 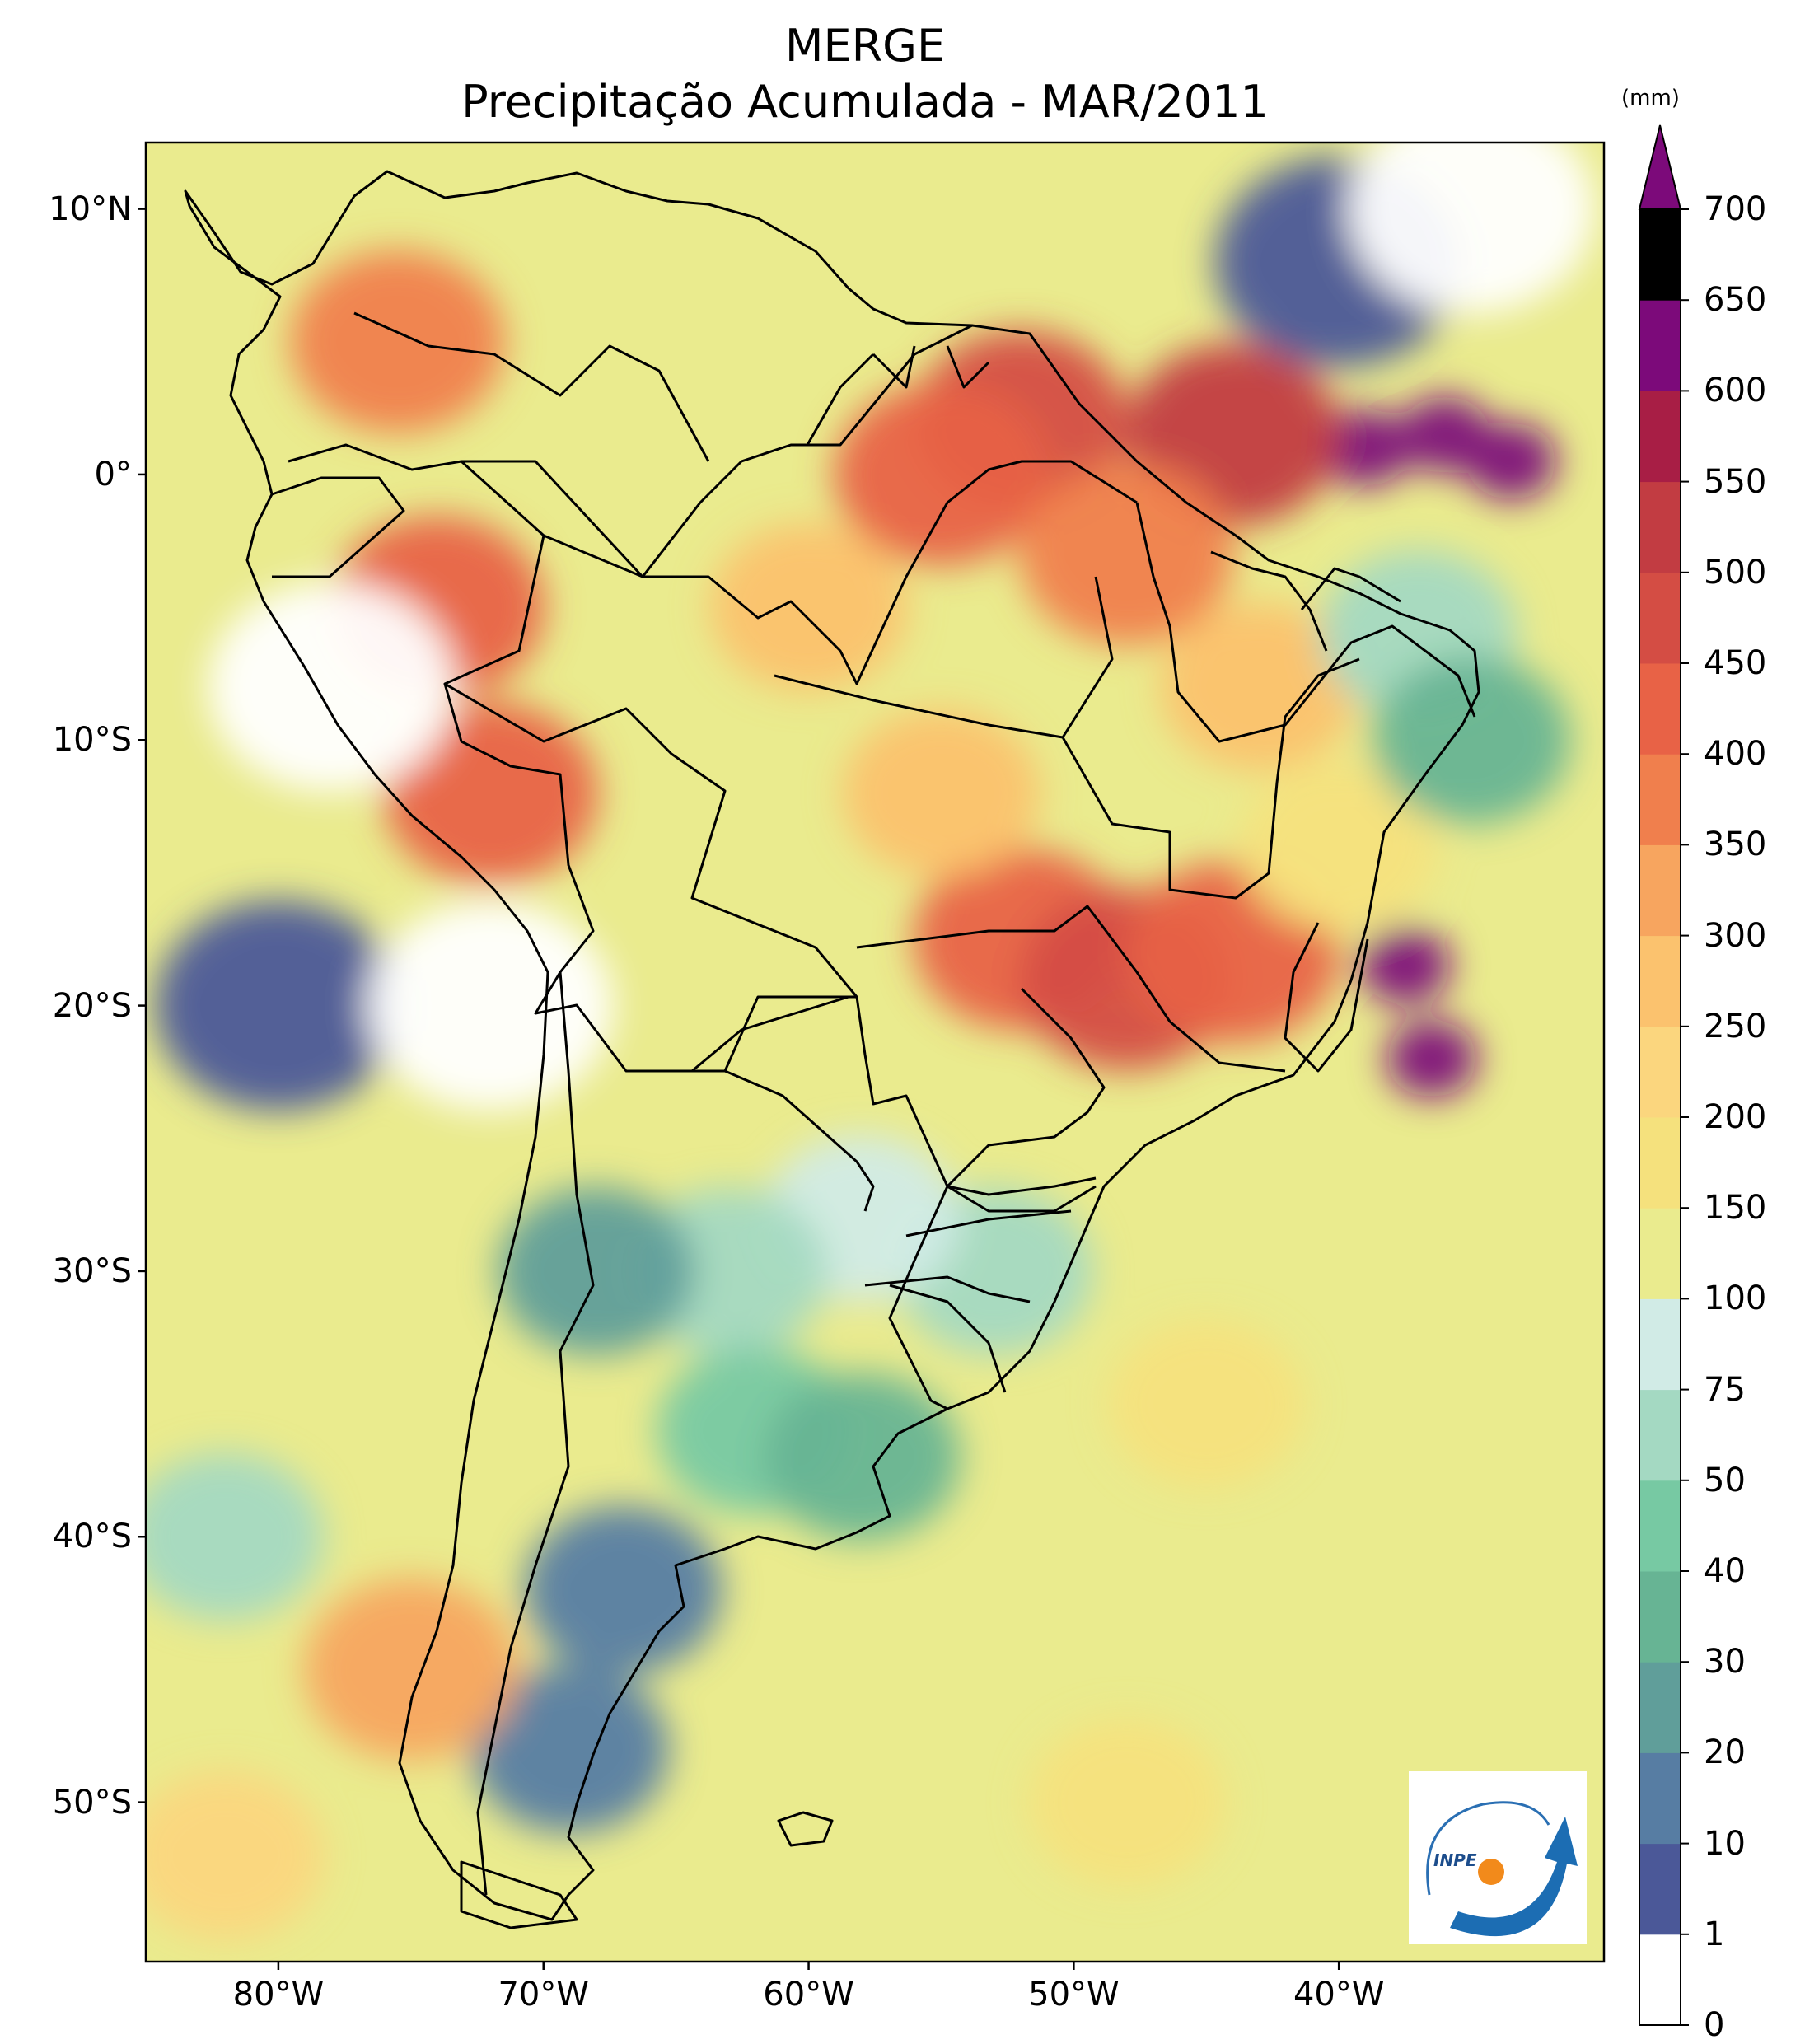 I want to click on colorbar-tick-label: 150, so click(x=1736, y=1208).